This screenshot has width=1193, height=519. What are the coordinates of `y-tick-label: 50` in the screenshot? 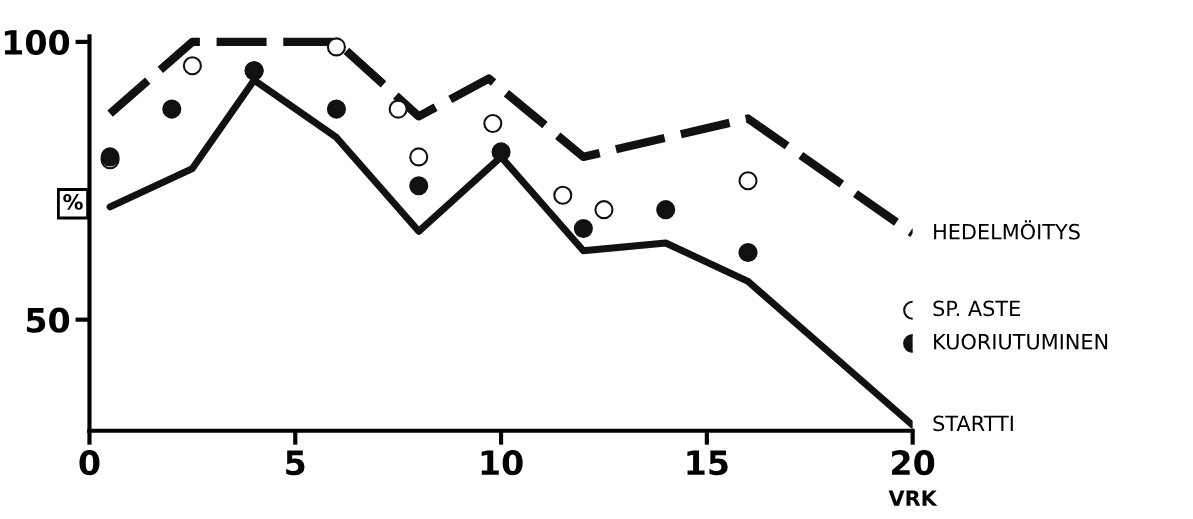 It's located at (48, 320).